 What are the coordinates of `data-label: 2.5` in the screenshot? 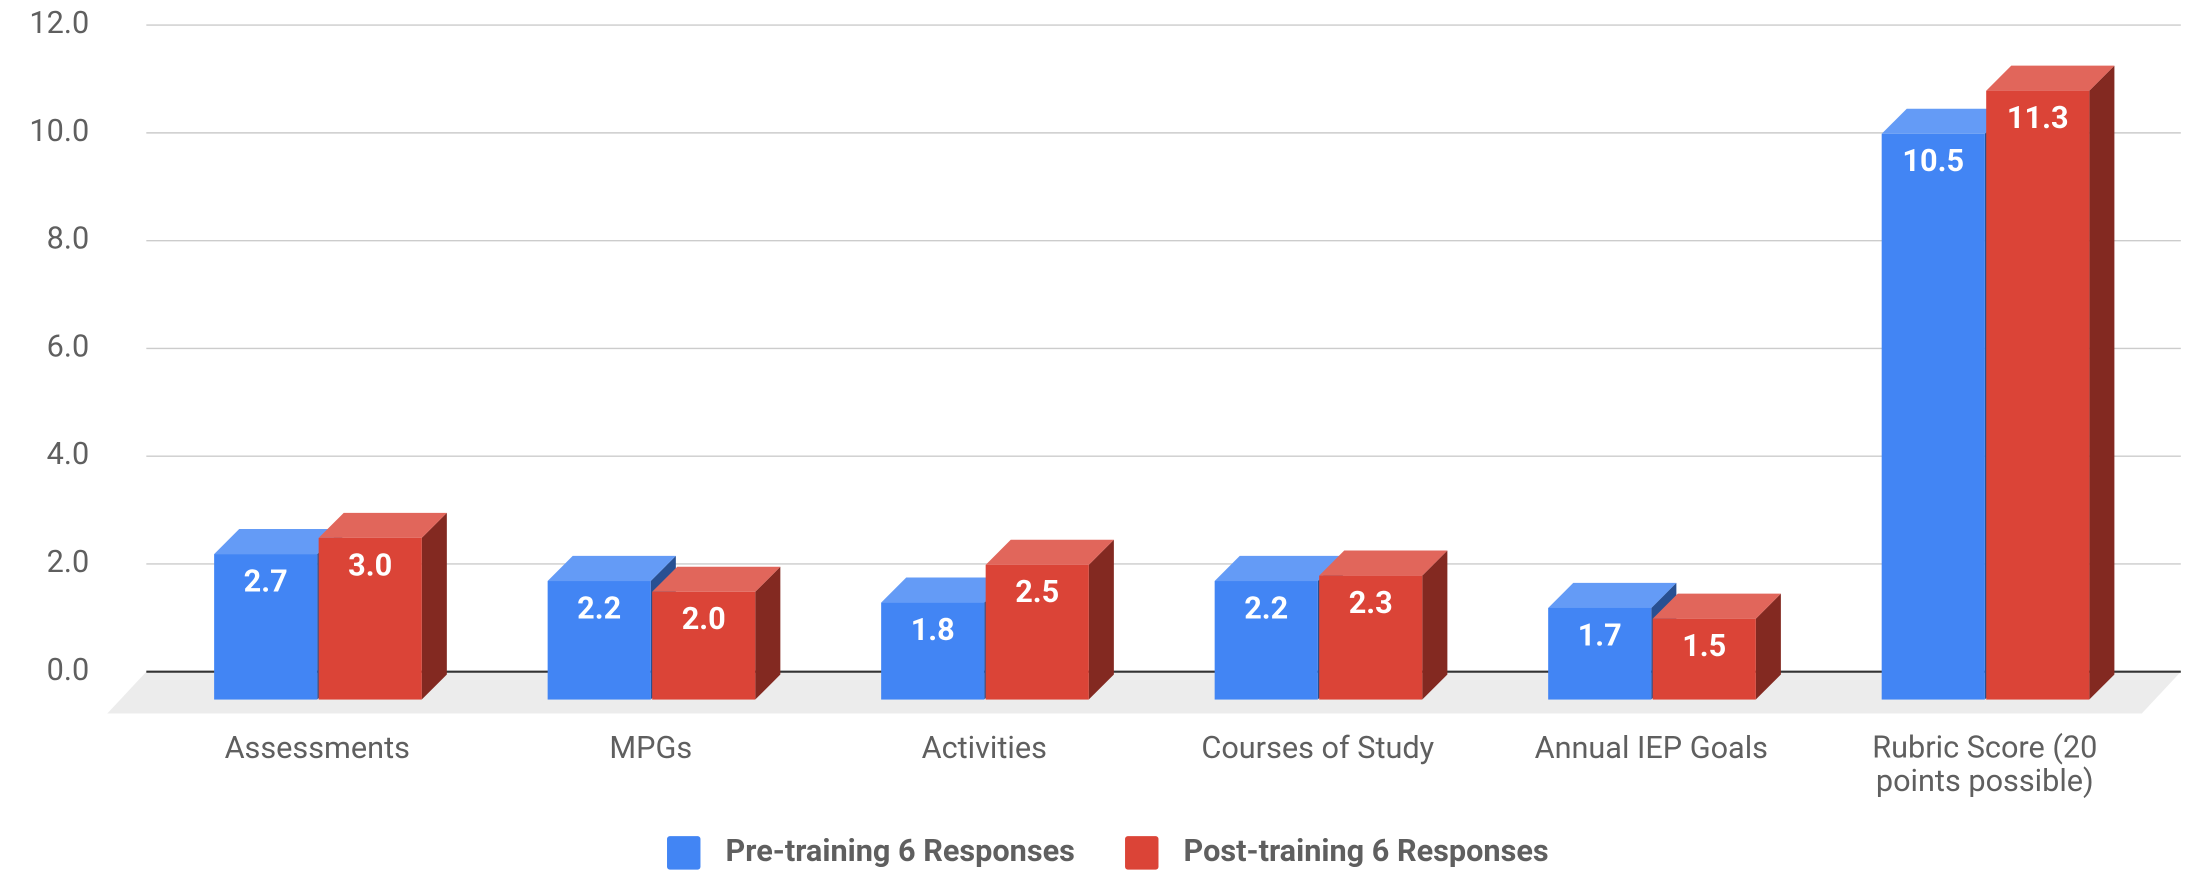 It's located at (1037, 592).